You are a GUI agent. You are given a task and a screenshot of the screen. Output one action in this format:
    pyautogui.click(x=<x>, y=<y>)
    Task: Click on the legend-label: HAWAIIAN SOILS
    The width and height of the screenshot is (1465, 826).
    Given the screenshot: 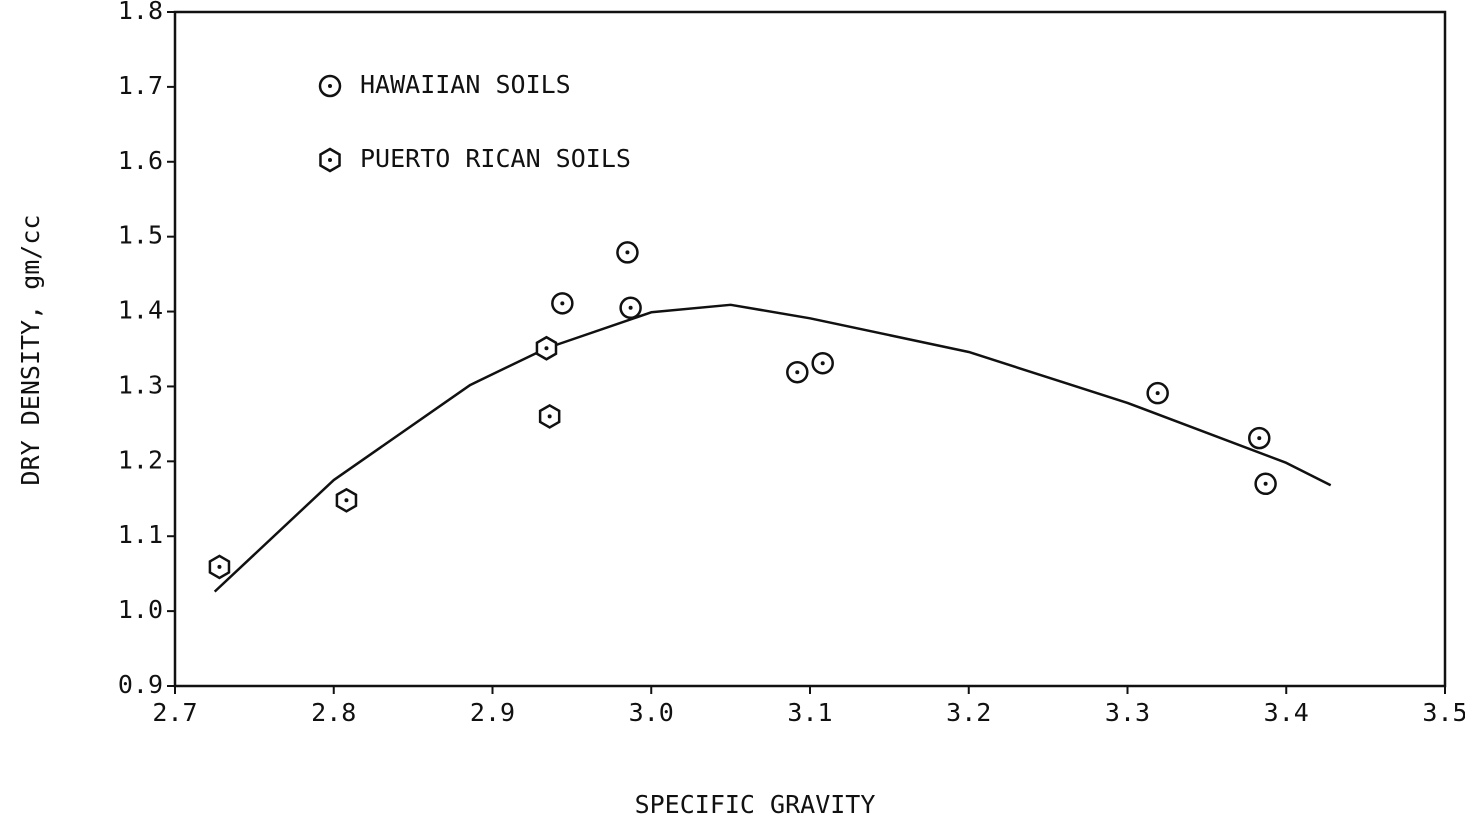 What is the action you would take?
    pyautogui.click(x=465, y=84)
    